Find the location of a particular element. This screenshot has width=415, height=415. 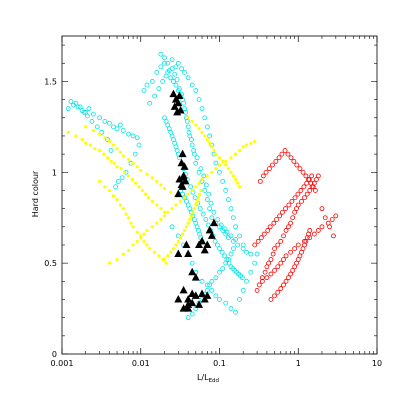

x-axis-label: L/LEdd is located at coordinates (208, 378).